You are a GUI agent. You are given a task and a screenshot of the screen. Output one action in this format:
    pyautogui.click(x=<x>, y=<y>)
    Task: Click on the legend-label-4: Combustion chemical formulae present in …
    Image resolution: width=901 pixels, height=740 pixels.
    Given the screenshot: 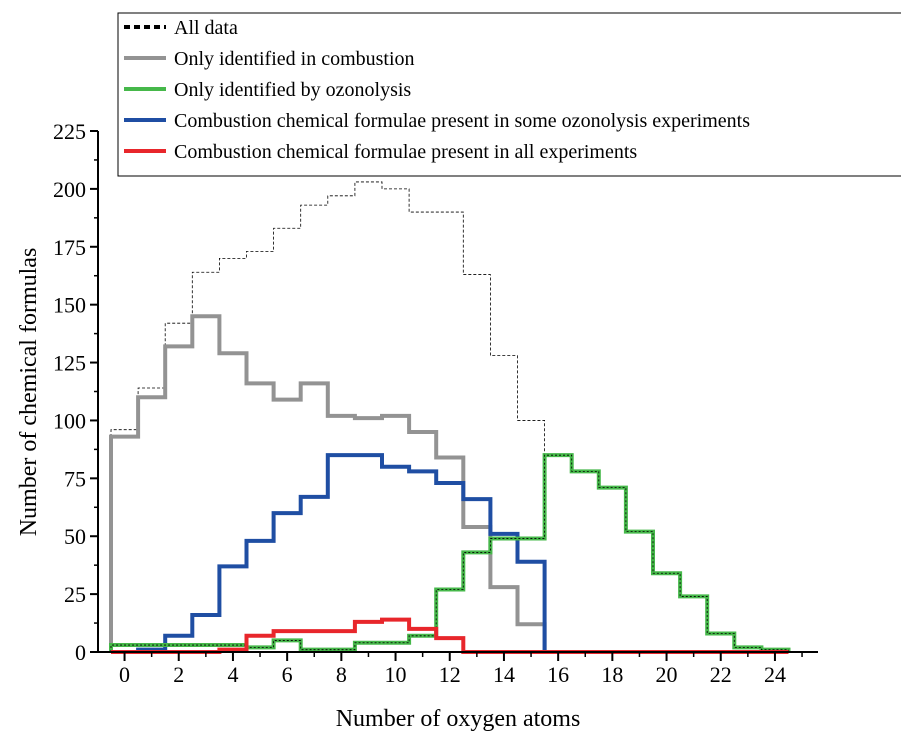 What is the action you would take?
    pyautogui.click(x=405, y=152)
    